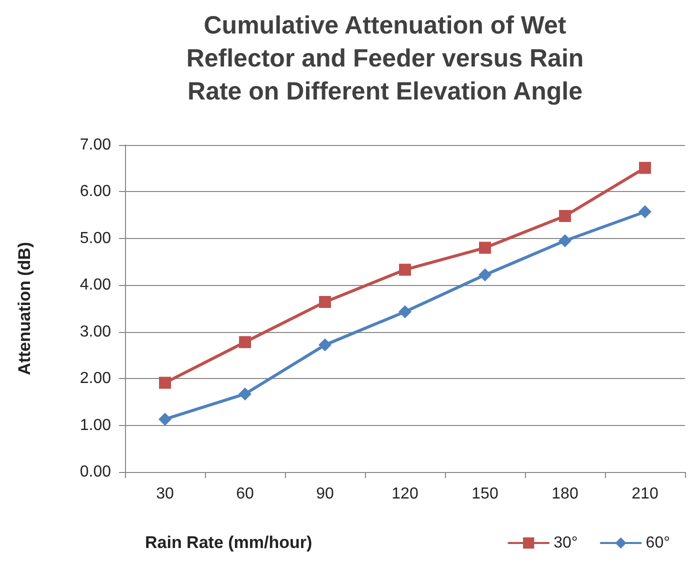 Image resolution: width=695 pixels, height=564 pixels. What do you see at coordinates (24, 309) in the screenshot?
I see `y-axis-title: Attenuation (dB)` at bounding box center [24, 309].